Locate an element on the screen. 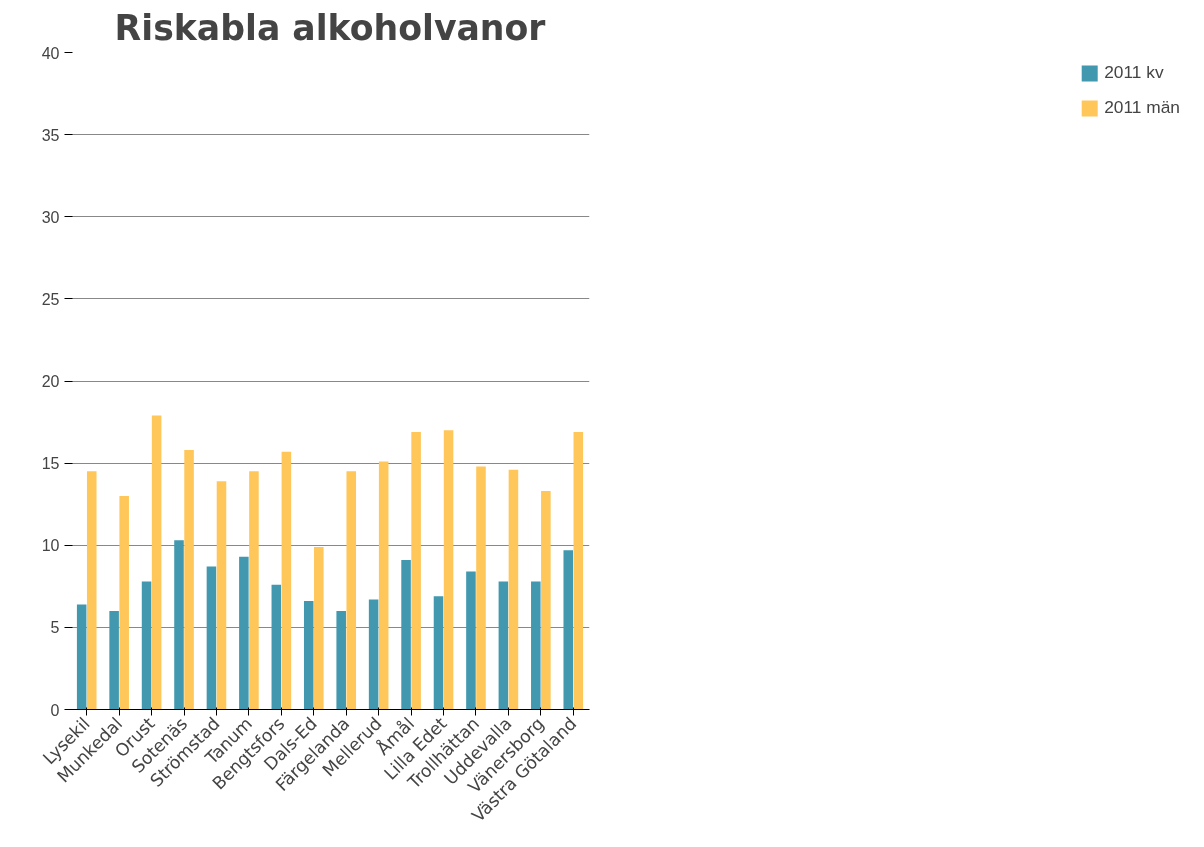 The height and width of the screenshot is (847, 1204). y-tick-label: 5 is located at coordinates (55, 628).